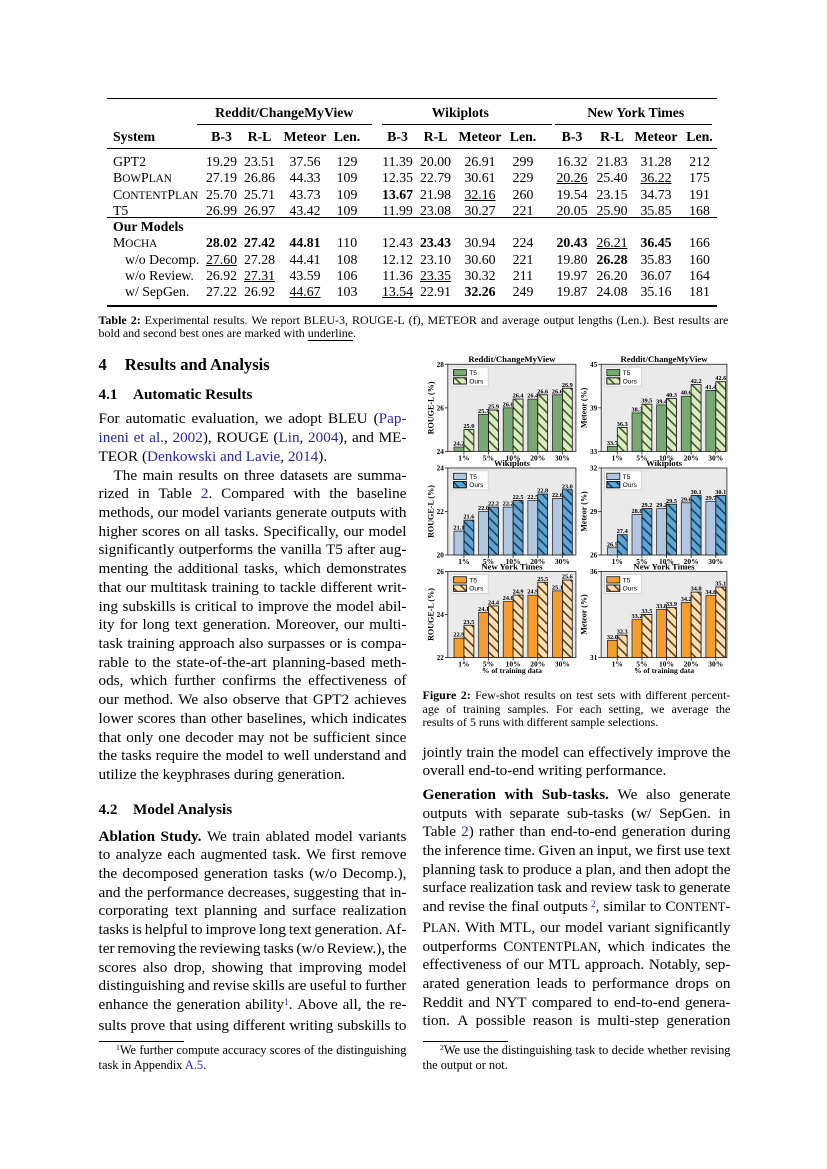 The image size is (827, 1169). I want to click on svg-text: 41.4, so click(711, 387).